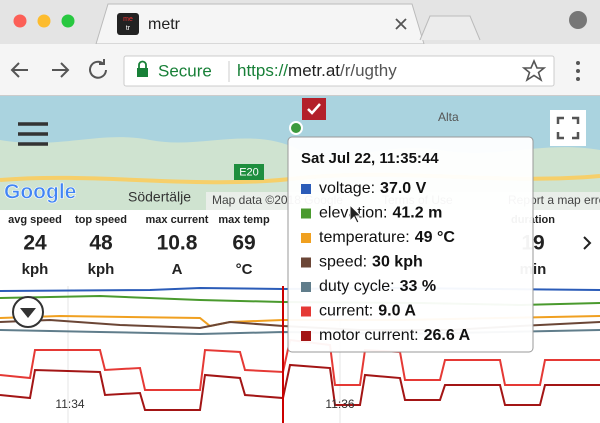  What do you see at coordinates (101, 220) in the screenshot?
I see `stat-label: top speed` at bounding box center [101, 220].